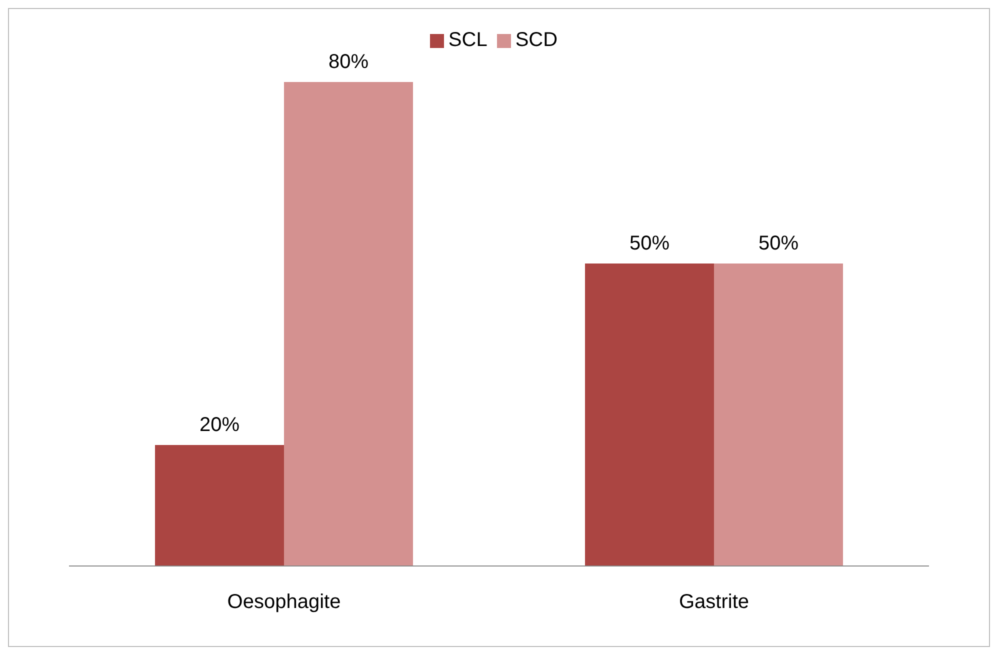 Image resolution: width=1000 pixels, height=657 pixels. What do you see at coordinates (714, 602) in the screenshot?
I see `x-tick-label: Gastrite` at bounding box center [714, 602].